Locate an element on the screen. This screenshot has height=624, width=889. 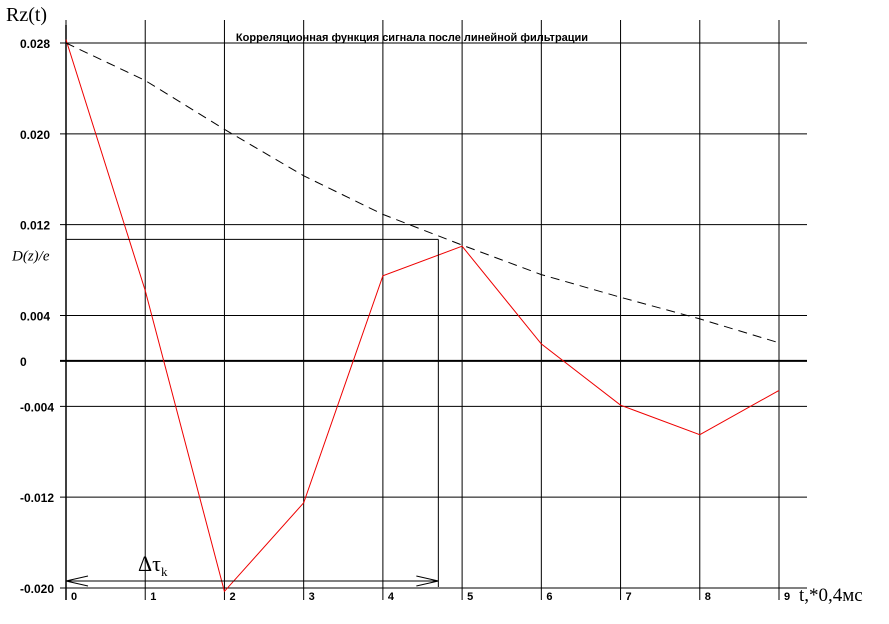
x-tick-label: 4 is located at coordinates (391, 597).